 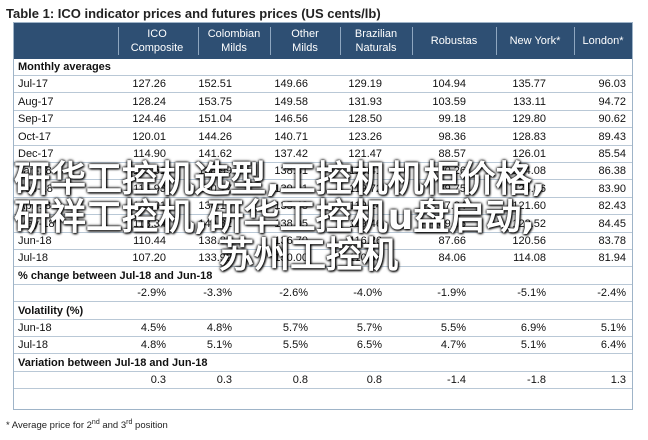 I want to click on table-cell: 113.01, so click(x=149, y=206).